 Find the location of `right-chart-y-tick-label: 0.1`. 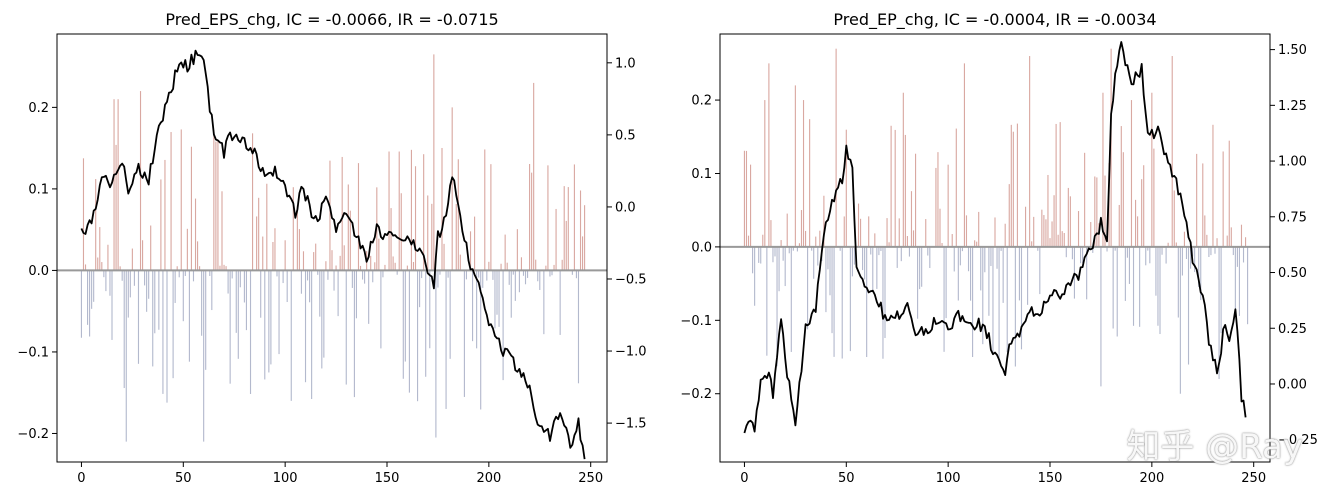

right-chart-y-tick-label: 0.1 is located at coordinates (701, 174).